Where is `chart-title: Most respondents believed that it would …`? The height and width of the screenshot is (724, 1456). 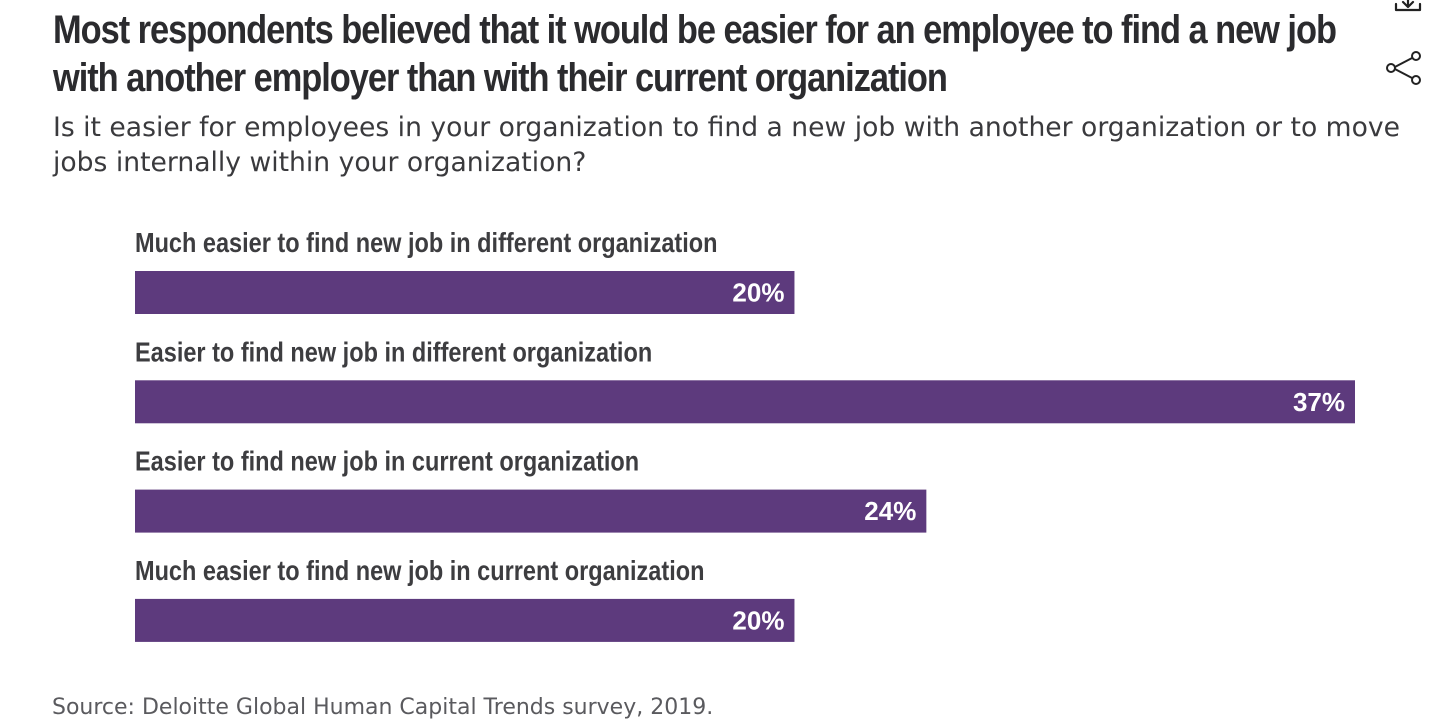 chart-title: Most respondents believed that it would … is located at coordinates (695, 54).